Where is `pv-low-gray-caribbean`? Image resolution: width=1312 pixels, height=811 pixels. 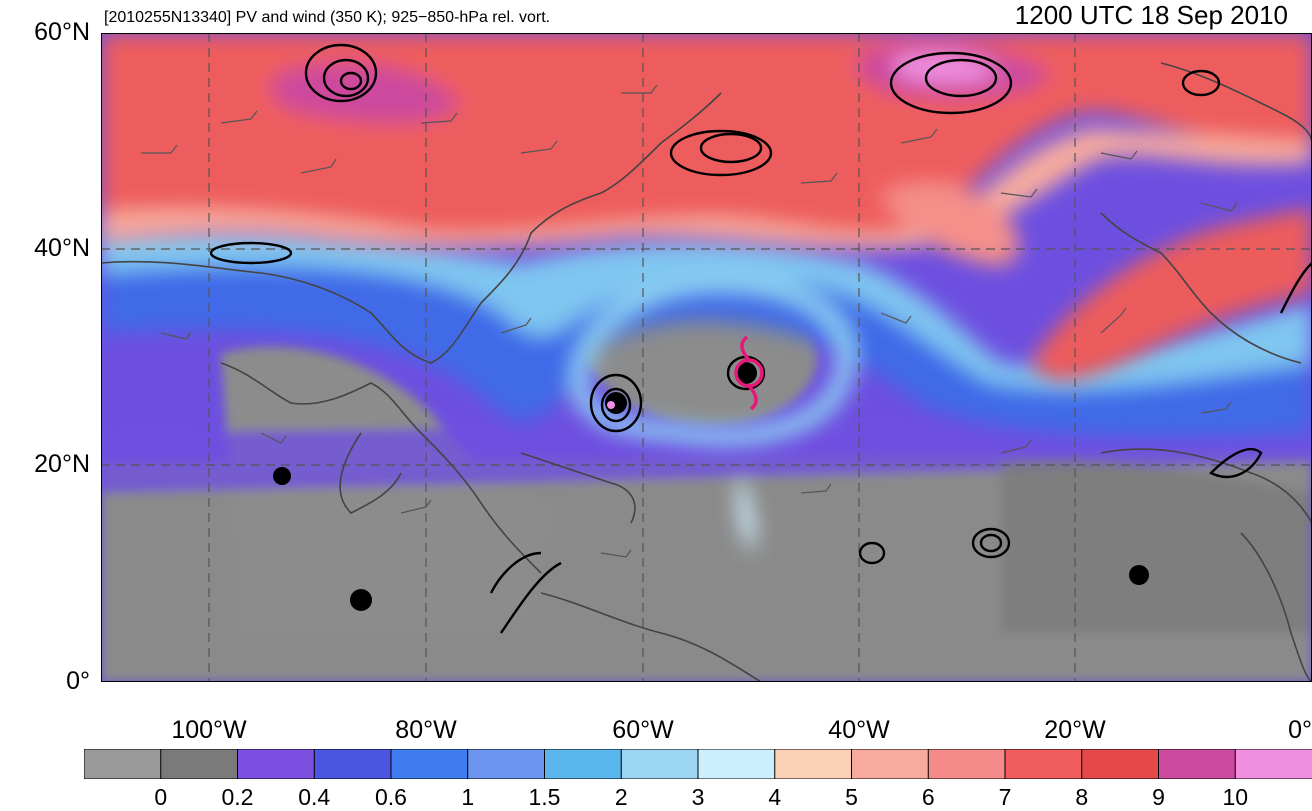 pv-low-gray-caribbean is located at coordinates (391, 489).